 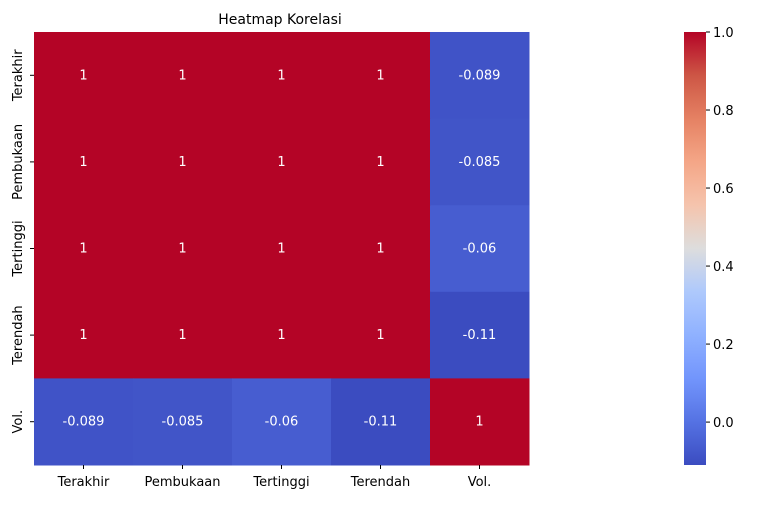 I want to click on colorbar-tick-label: 0.6, so click(x=723, y=189).